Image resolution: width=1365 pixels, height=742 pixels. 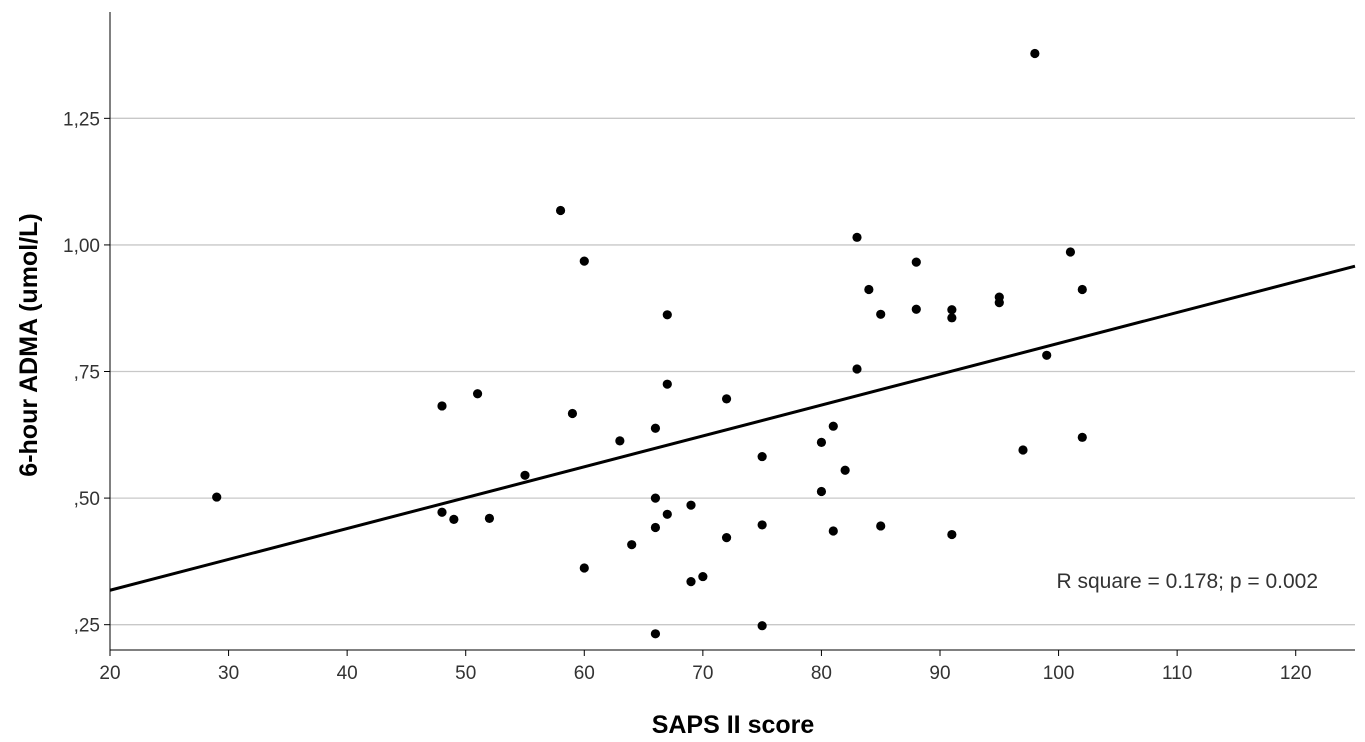 I want to click on x-tick-label: 30, so click(x=228, y=673).